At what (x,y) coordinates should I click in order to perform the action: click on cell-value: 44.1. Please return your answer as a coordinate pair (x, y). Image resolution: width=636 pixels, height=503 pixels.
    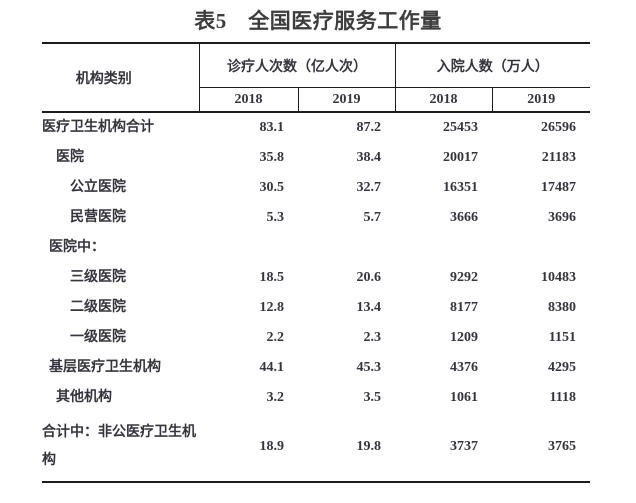
    Looking at the image, I should click on (272, 367).